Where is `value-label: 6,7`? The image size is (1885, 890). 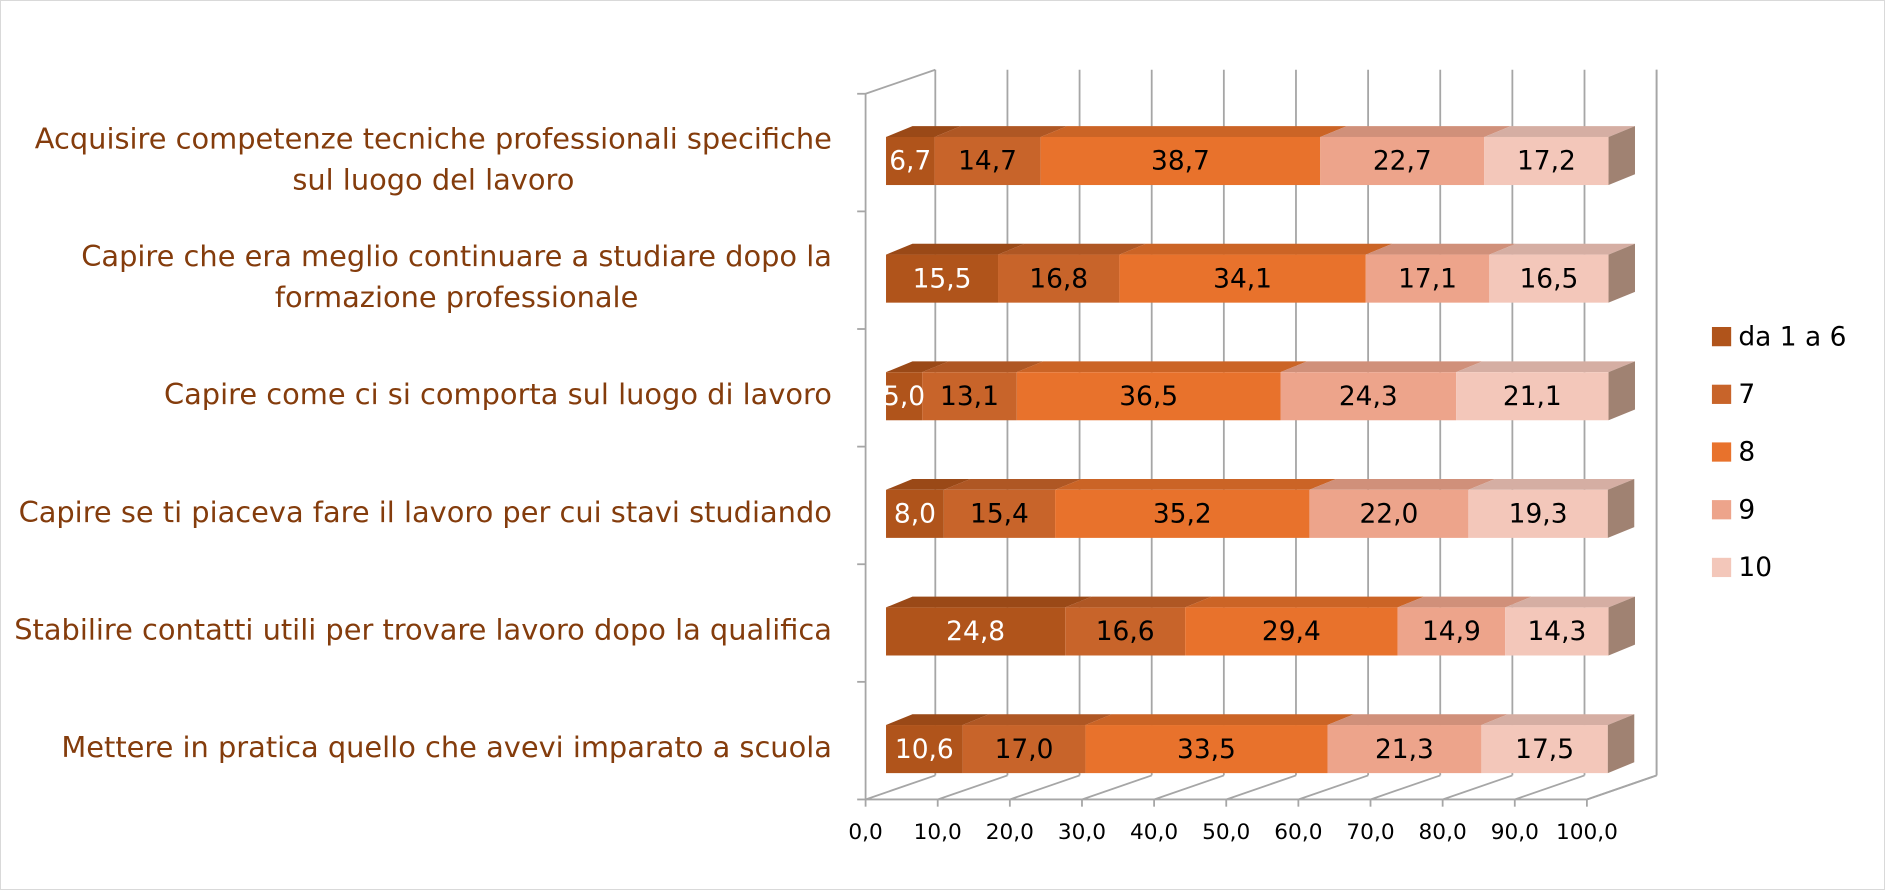
value-label: 6,7 is located at coordinates (910, 161).